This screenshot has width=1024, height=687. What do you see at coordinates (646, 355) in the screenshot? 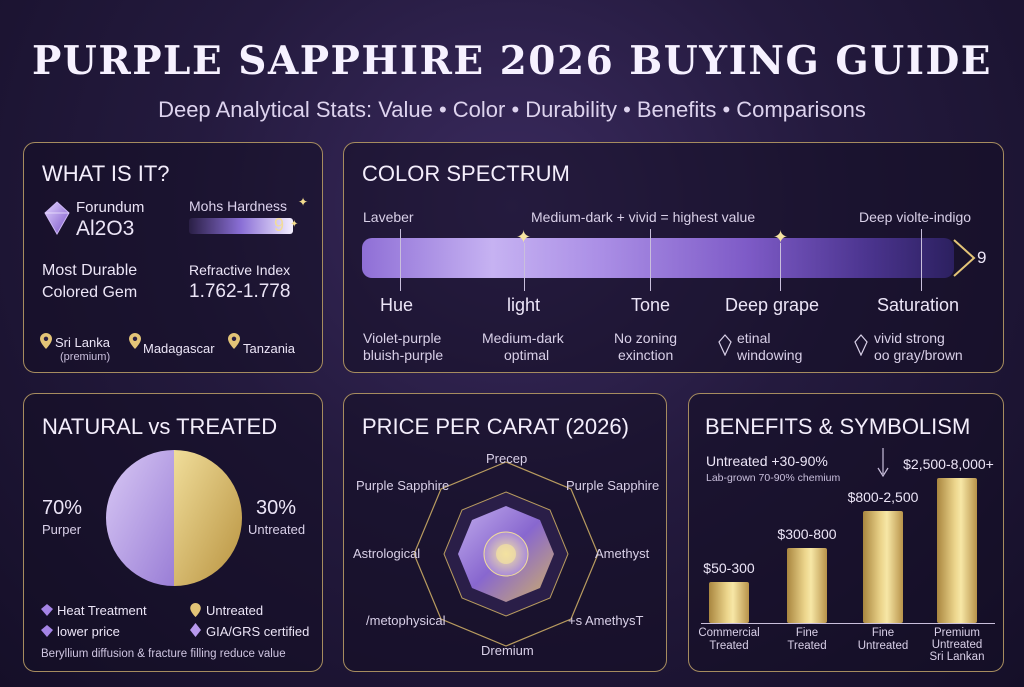
I see `spectrum-desc-tone-2: exinction` at bounding box center [646, 355].